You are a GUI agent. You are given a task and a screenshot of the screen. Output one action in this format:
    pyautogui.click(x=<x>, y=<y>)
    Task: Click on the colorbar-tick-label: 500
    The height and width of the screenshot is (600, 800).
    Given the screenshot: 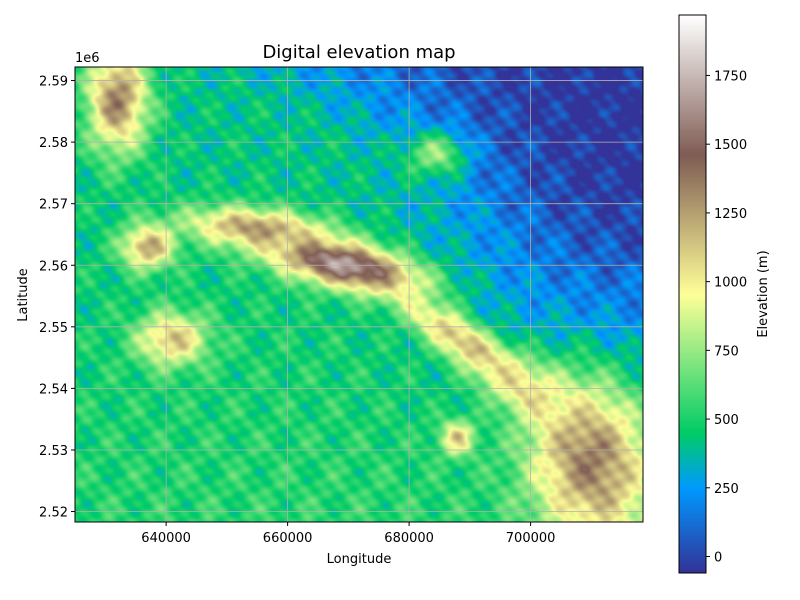 What is the action you would take?
    pyautogui.click(x=726, y=420)
    